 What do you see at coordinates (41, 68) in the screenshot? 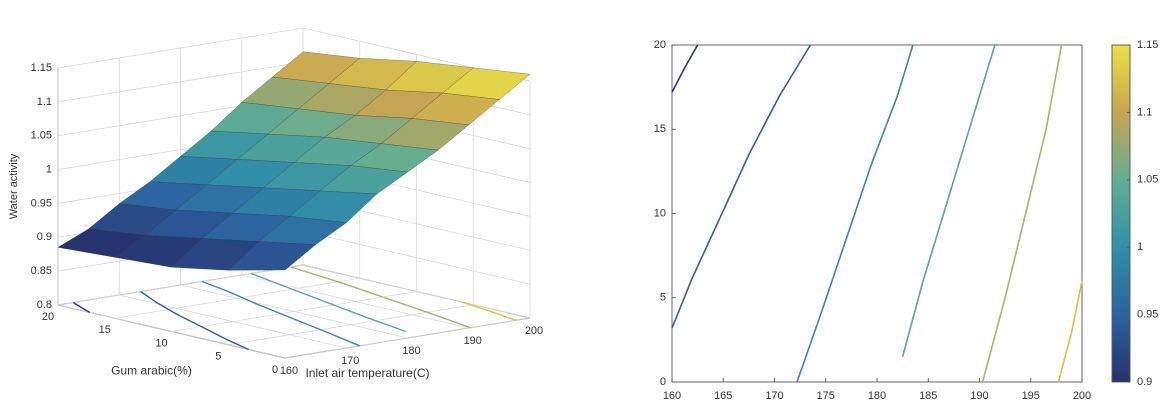
I see `z-tick-label: 1.15` at bounding box center [41, 68].